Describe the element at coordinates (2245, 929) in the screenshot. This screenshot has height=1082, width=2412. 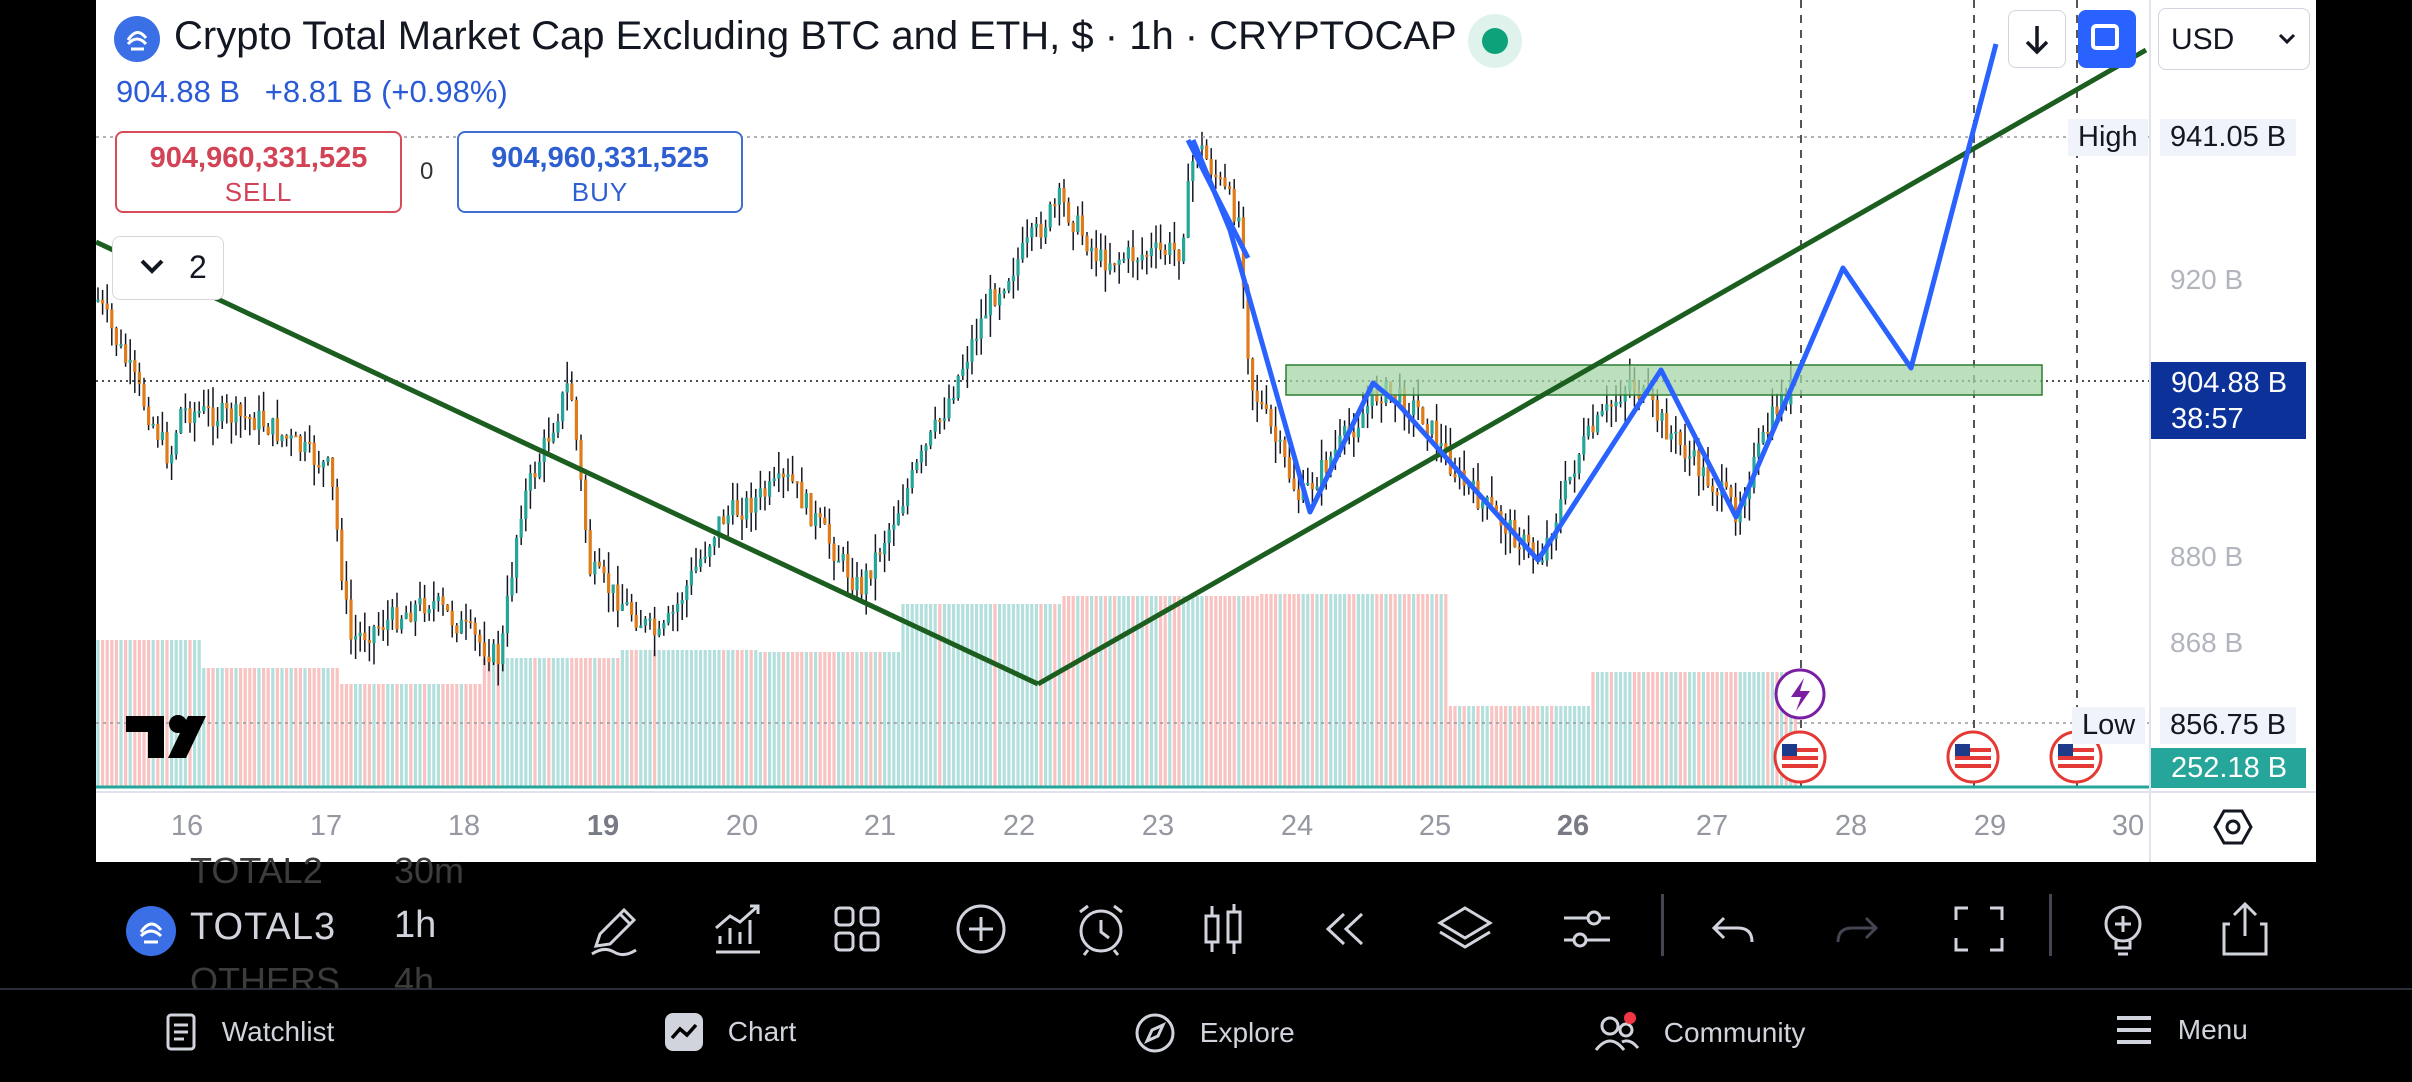
I see `share-icon` at that location.